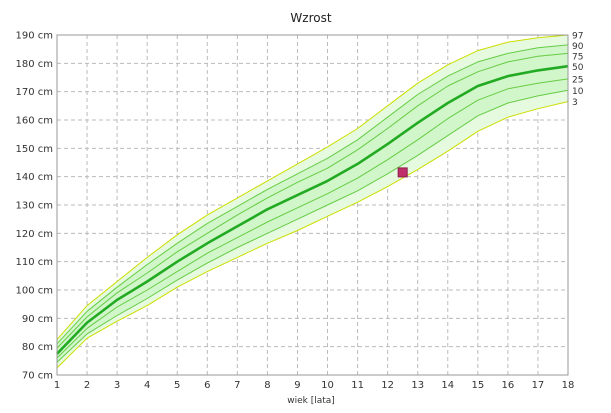 The width and height of the screenshot is (611, 413). Describe the element at coordinates (447, 385) in the screenshot. I see `x-tick-label: 14` at that location.